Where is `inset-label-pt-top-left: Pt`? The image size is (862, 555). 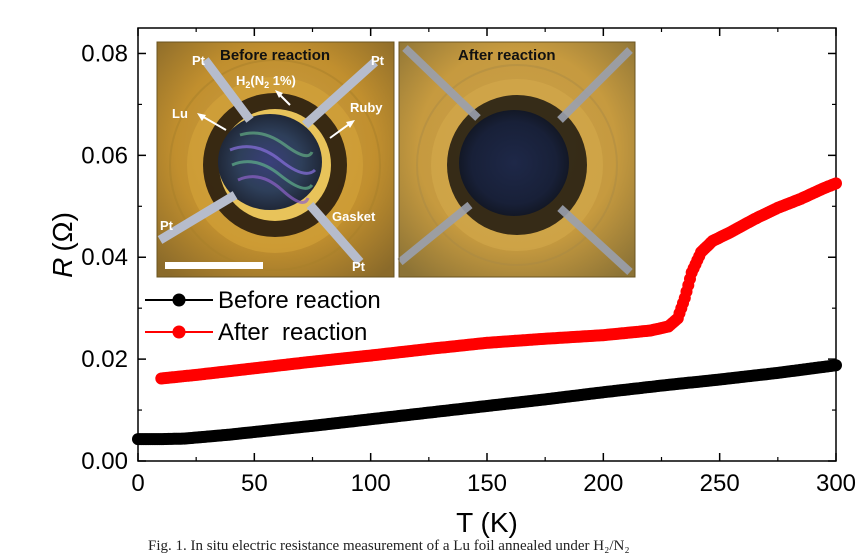 inset-label-pt-top-left: Pt is located at coordinates (199, 60).